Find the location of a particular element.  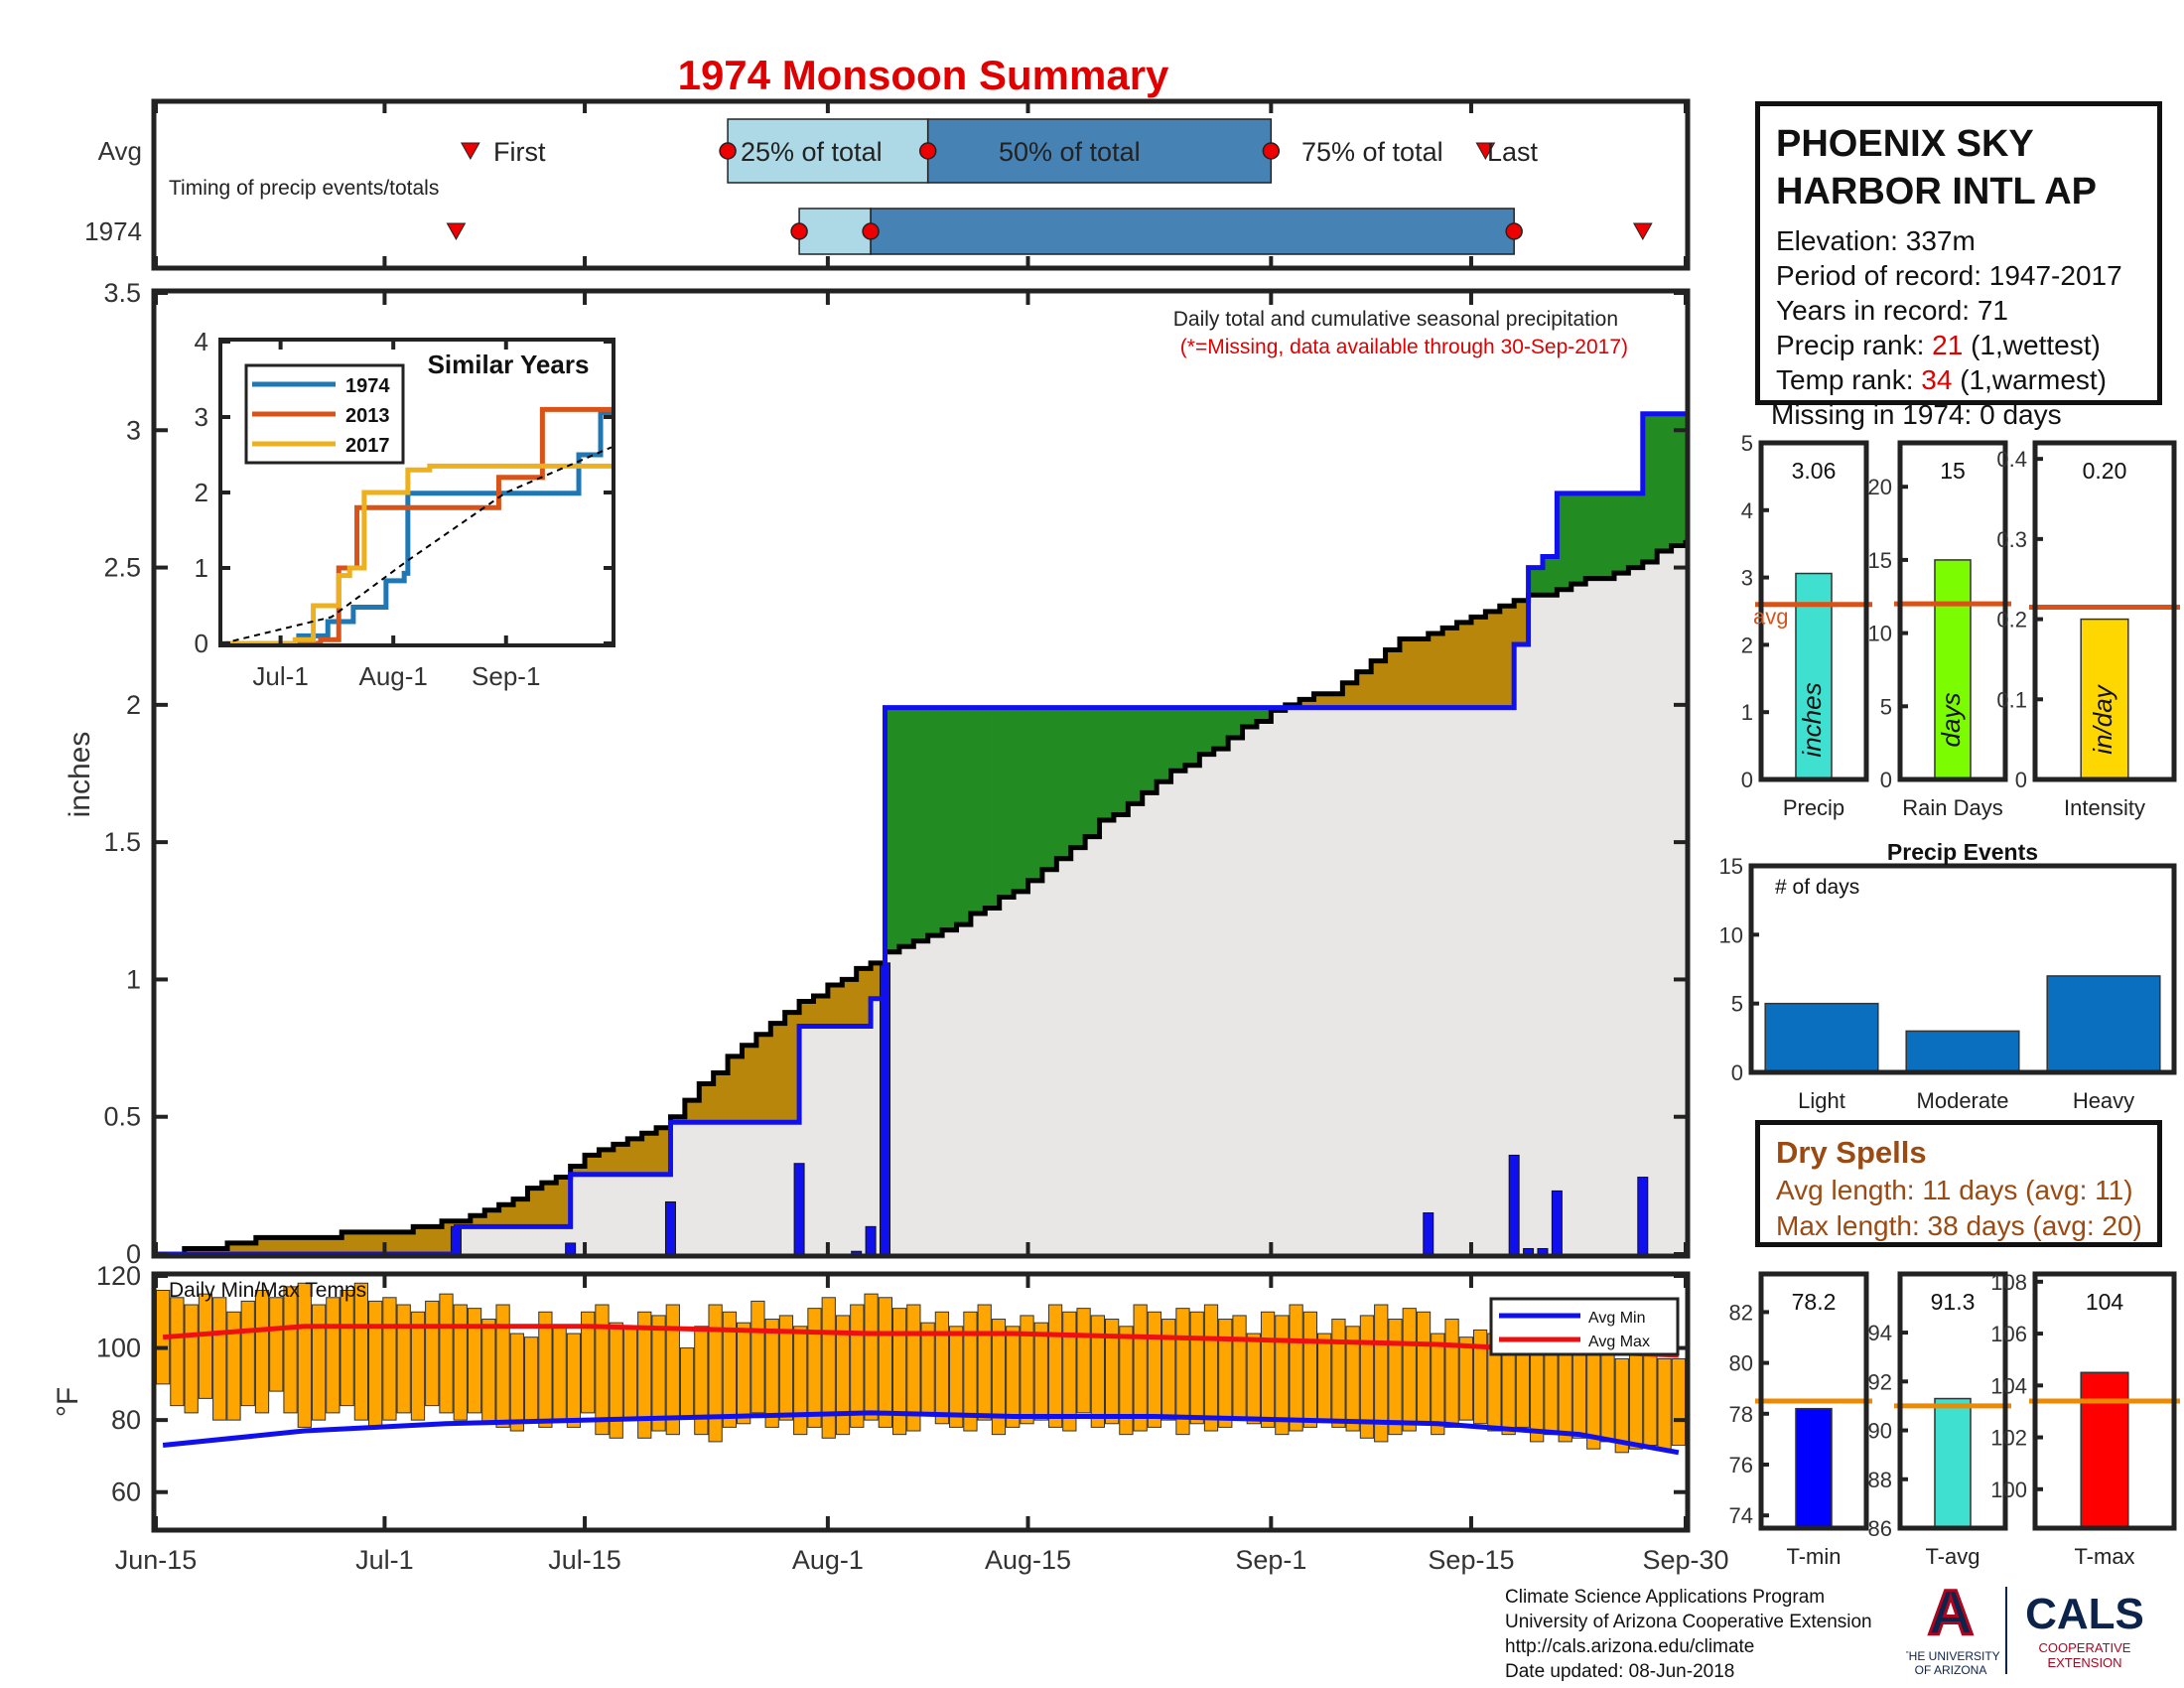

tstat-ytick-label: 102 is located at coordinates (2008, 1438).